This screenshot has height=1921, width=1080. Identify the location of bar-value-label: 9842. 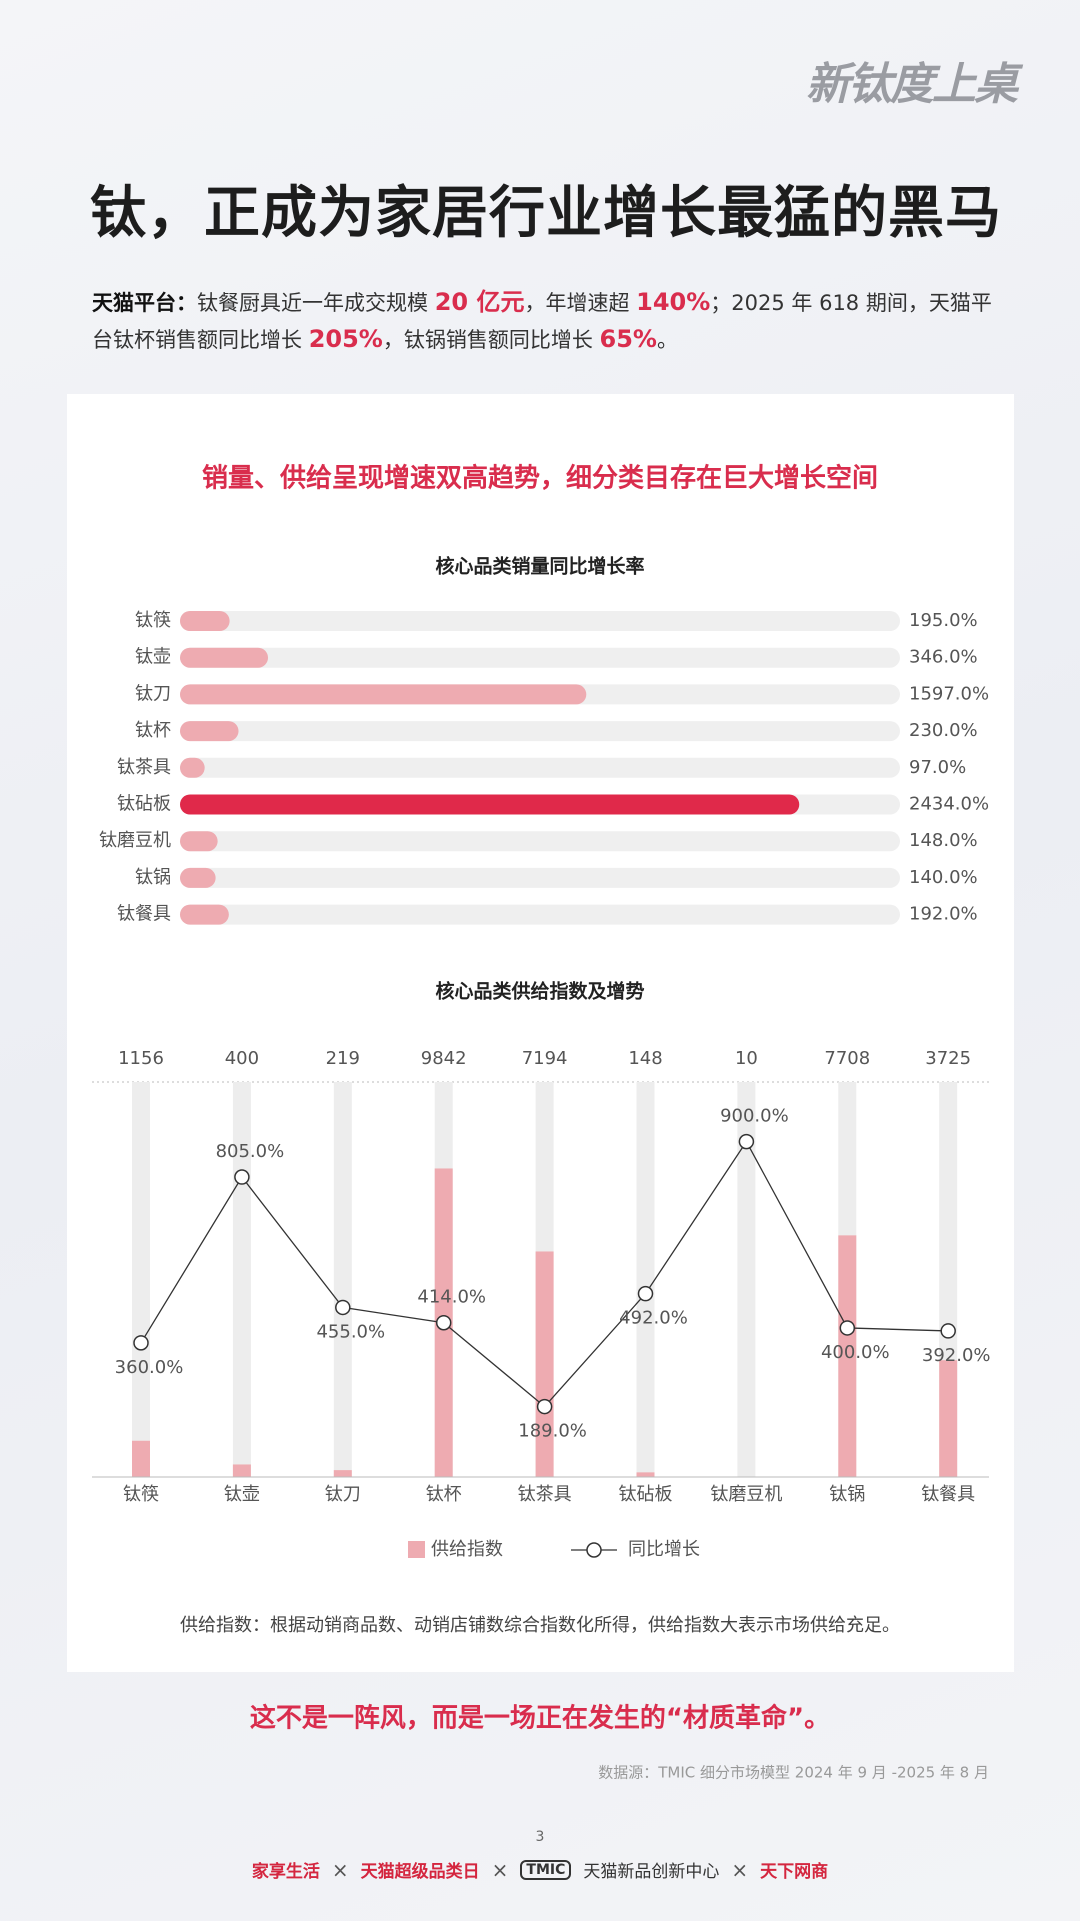
(444, 1058).